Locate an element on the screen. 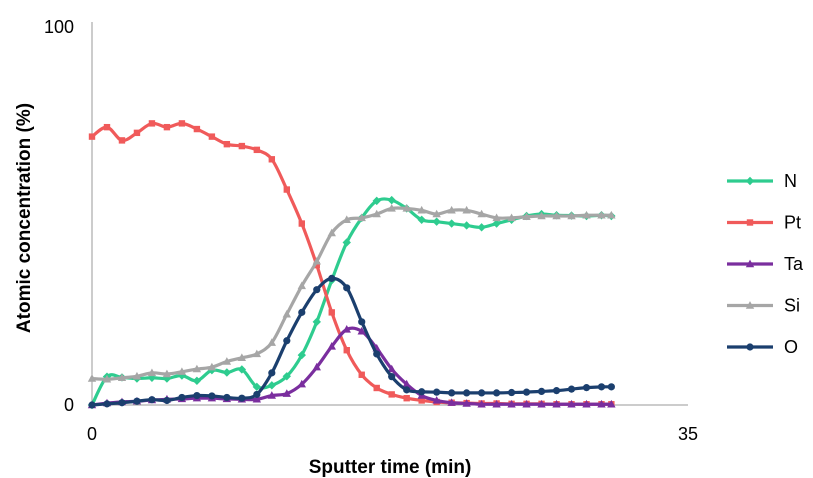  legend: N Pt Ta Si O is located at coordinates (765, 264).